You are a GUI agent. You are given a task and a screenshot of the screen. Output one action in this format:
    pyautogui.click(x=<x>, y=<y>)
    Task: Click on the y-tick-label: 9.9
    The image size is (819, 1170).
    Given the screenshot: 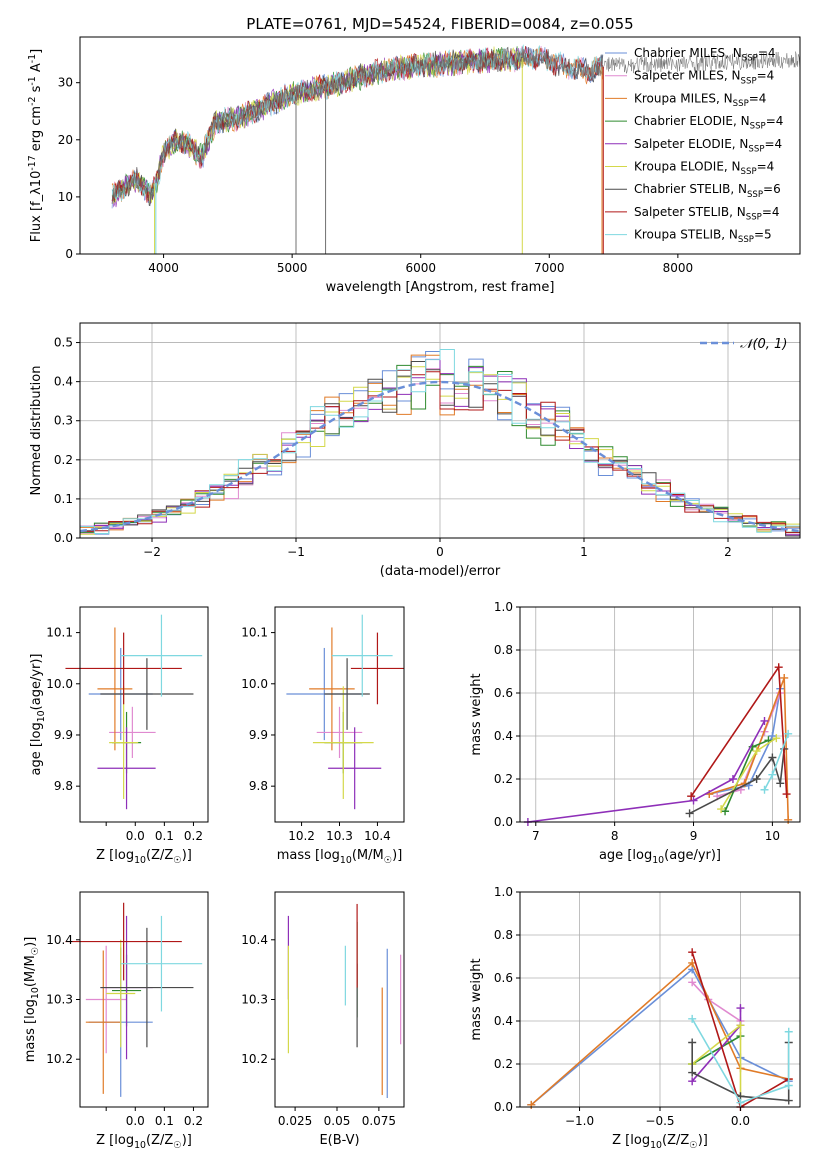 What is the action you would take?
    pyautogui.click(x=63, y=735)
    